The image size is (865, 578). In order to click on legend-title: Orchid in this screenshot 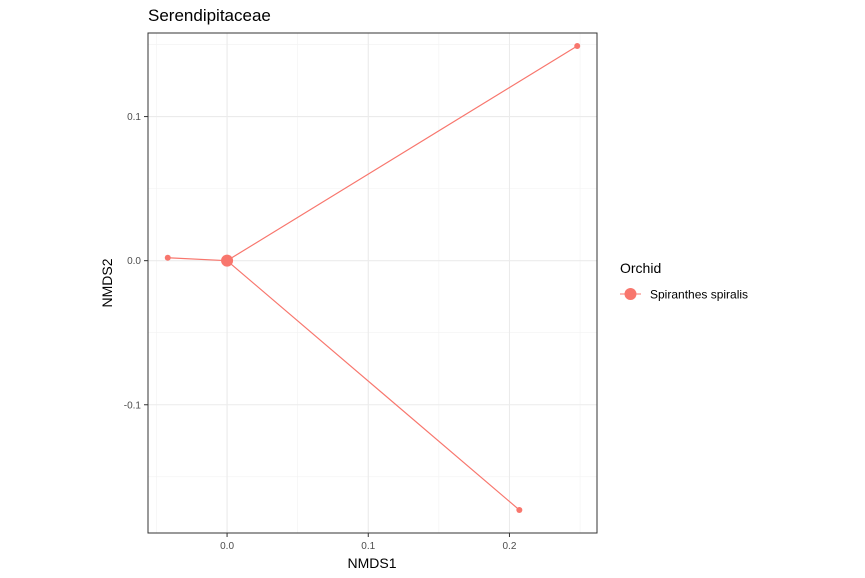, I will do `click(640, 268)`.